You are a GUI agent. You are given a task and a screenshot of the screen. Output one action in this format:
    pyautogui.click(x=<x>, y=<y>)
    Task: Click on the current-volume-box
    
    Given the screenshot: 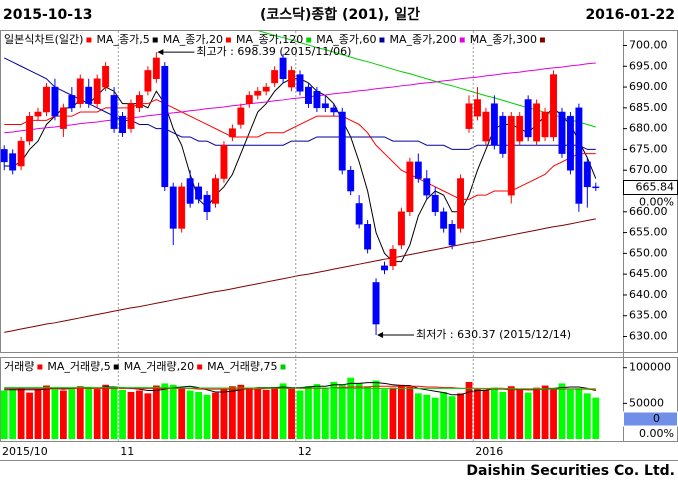 What is the action you would take?
    pyautogui.click(x=650, y=419)
    